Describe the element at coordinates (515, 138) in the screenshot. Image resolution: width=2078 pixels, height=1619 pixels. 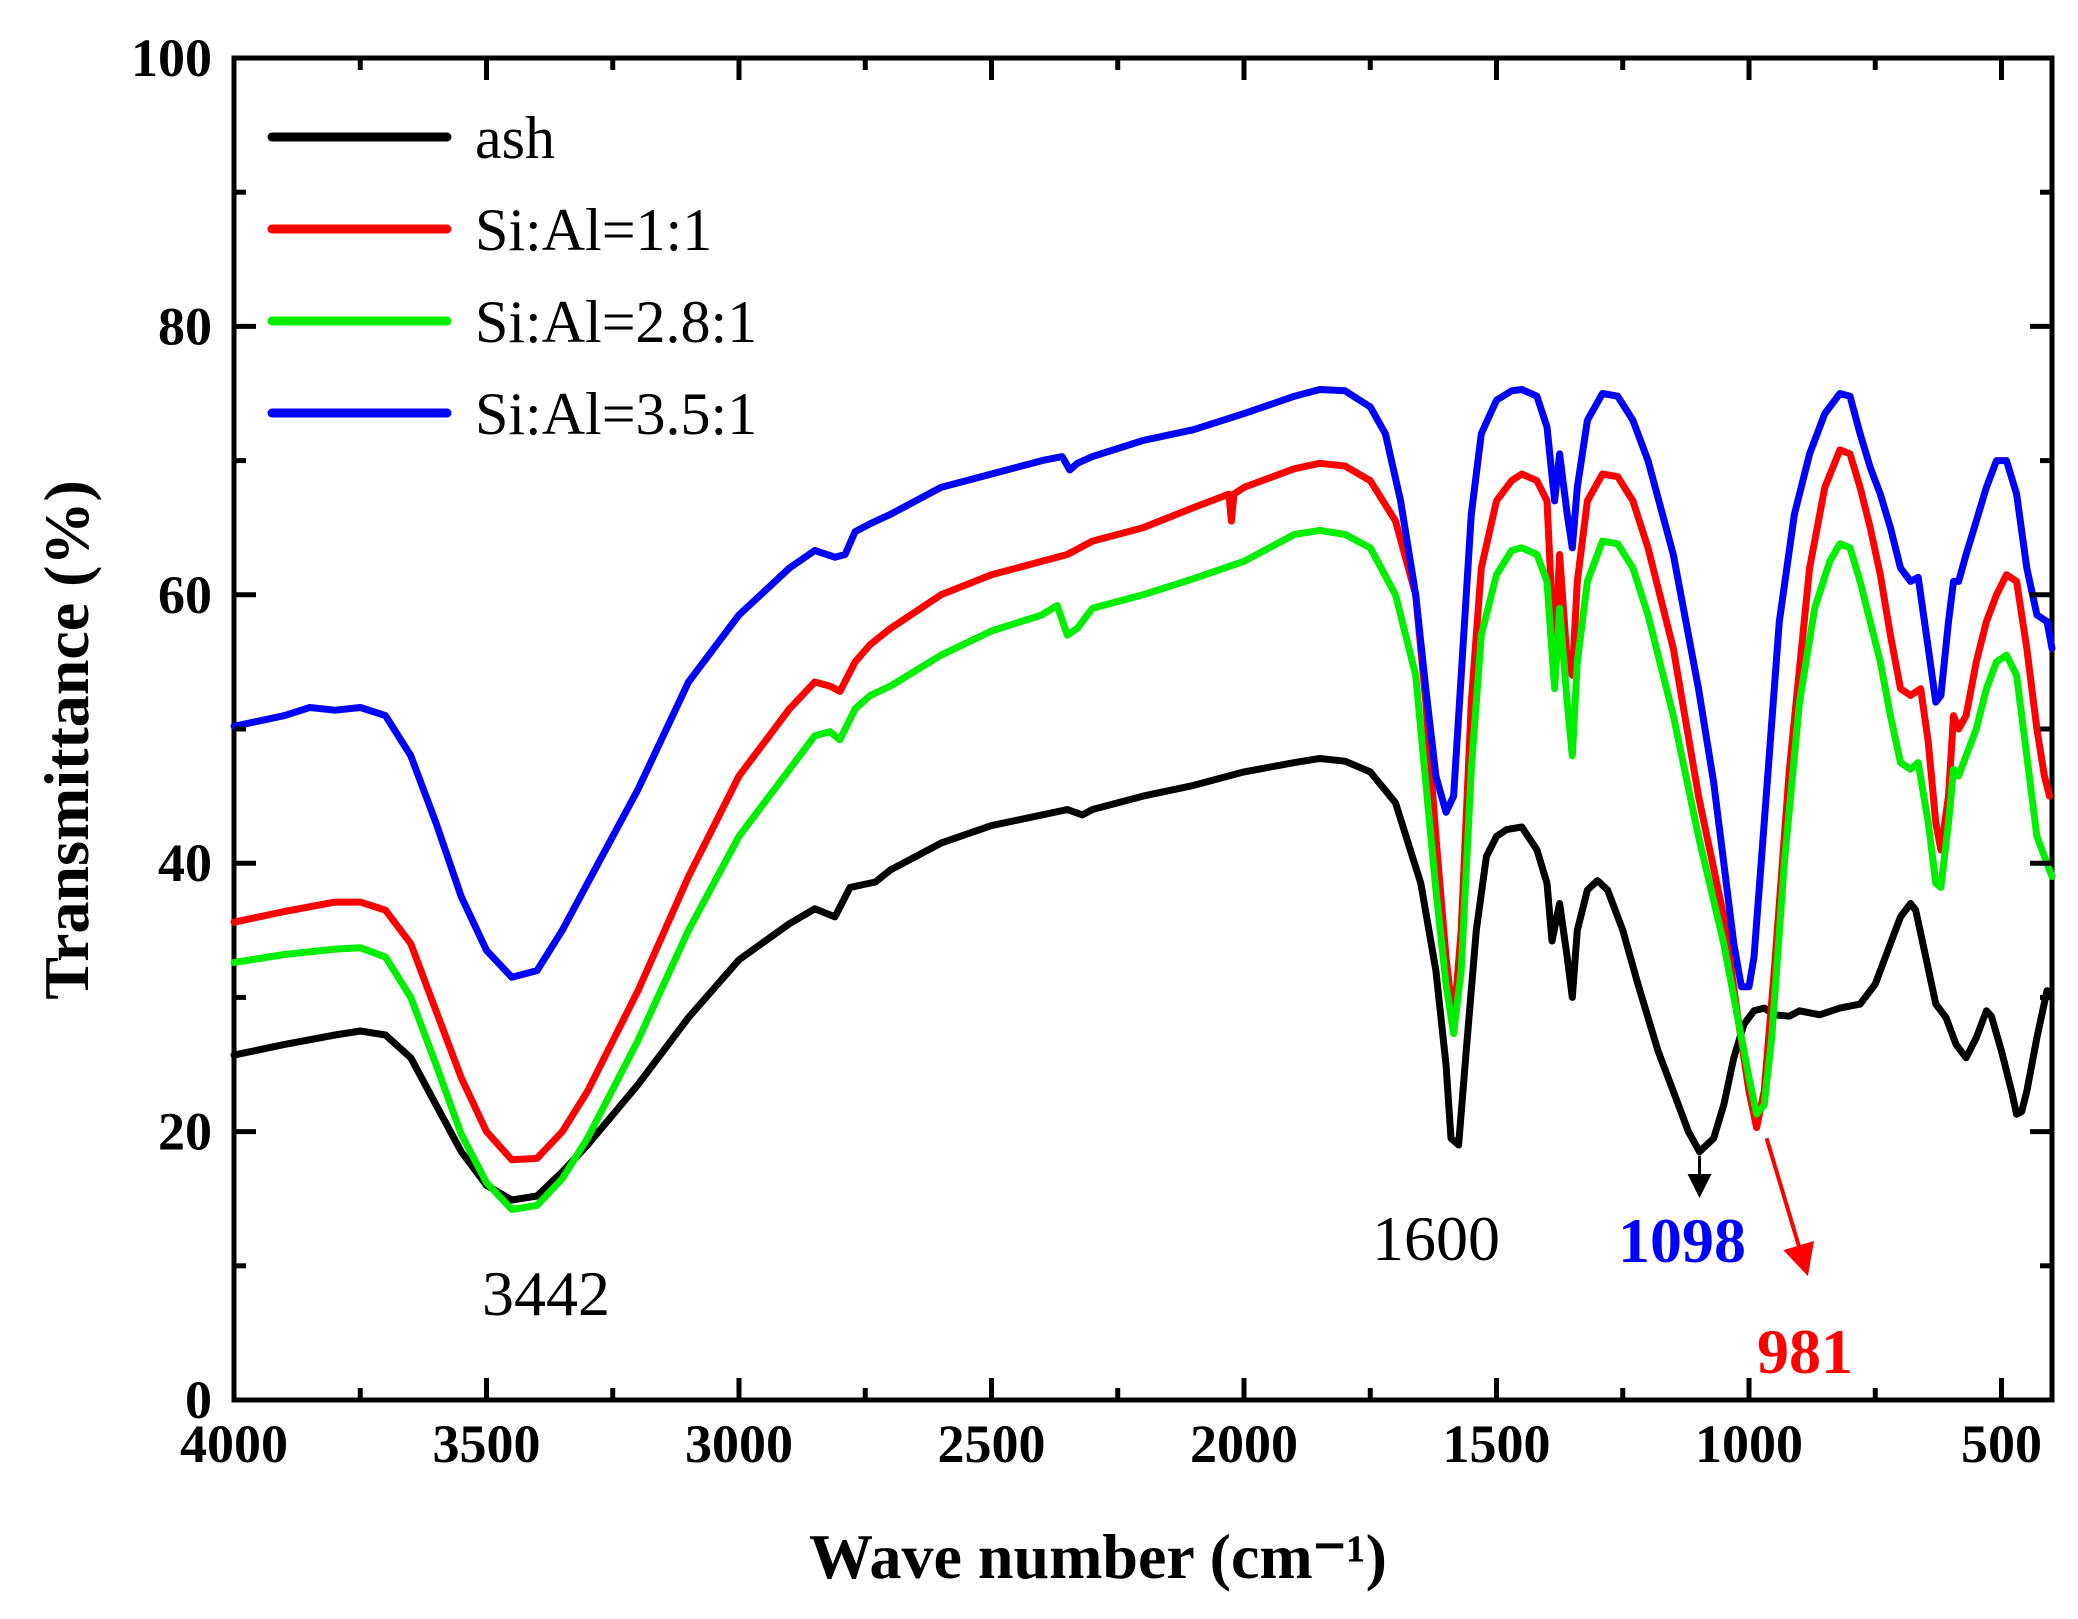
I see `legend-label: ash` at that location.